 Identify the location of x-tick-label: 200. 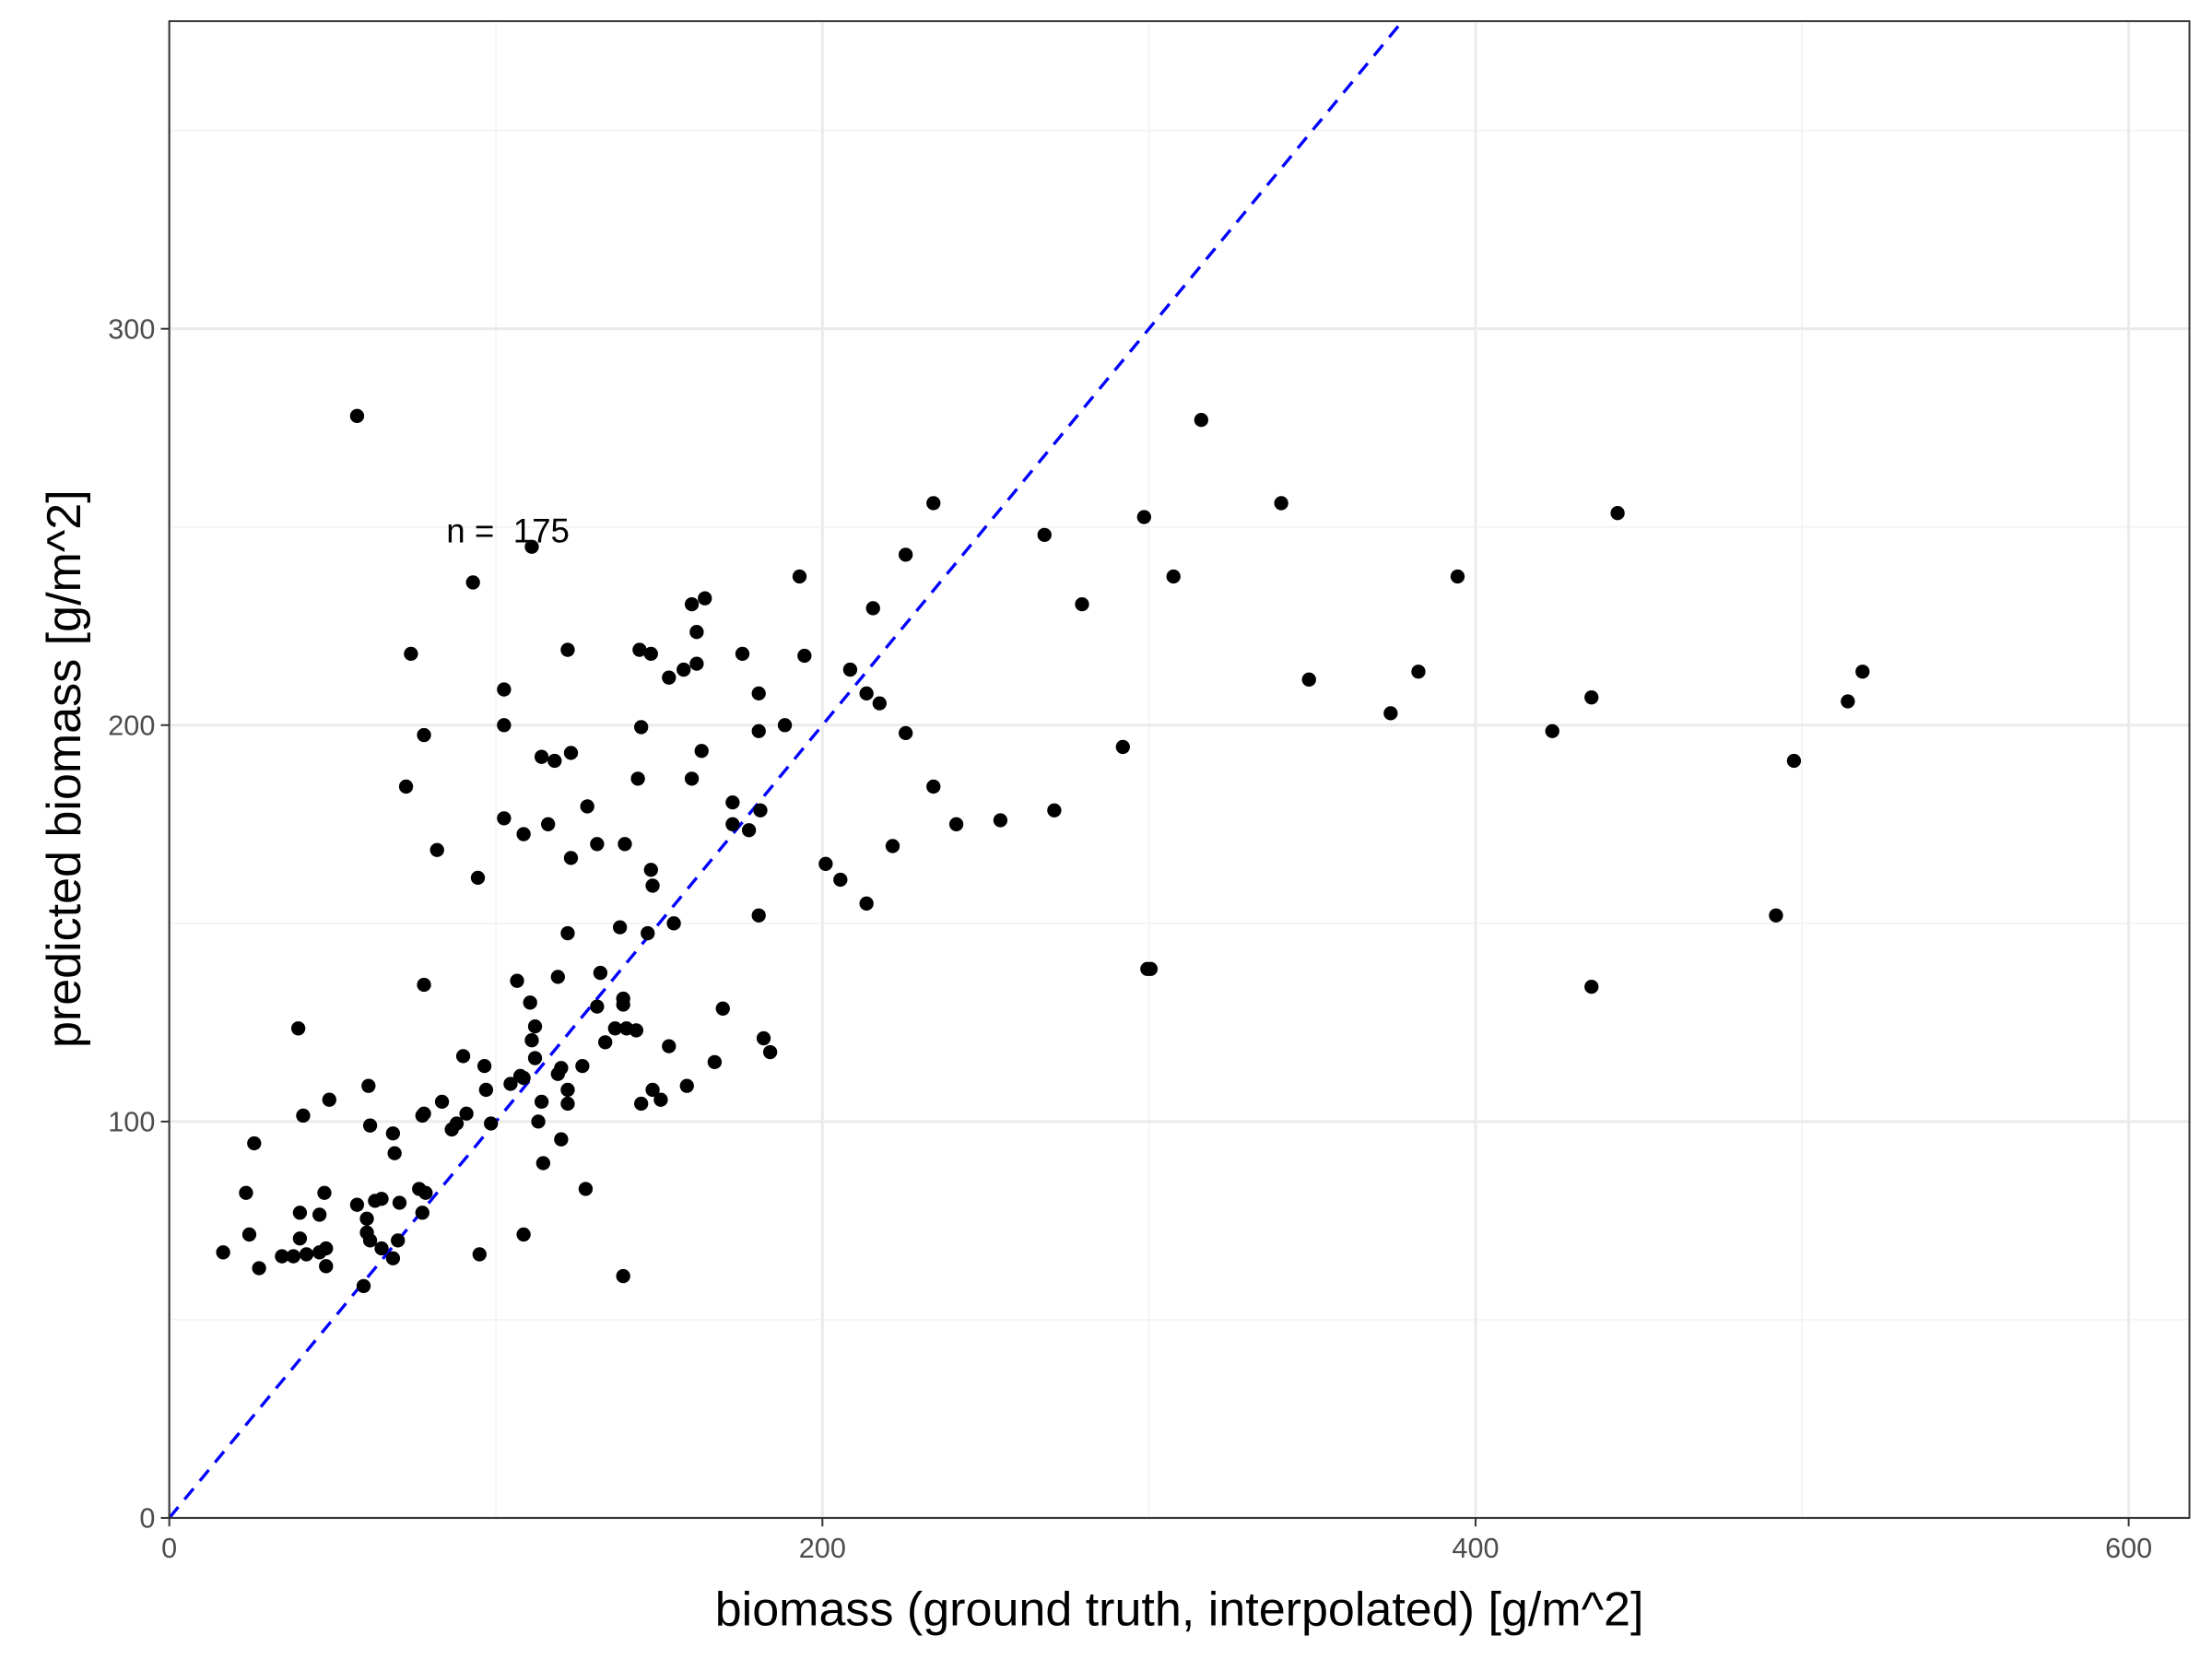
(822, 1548).